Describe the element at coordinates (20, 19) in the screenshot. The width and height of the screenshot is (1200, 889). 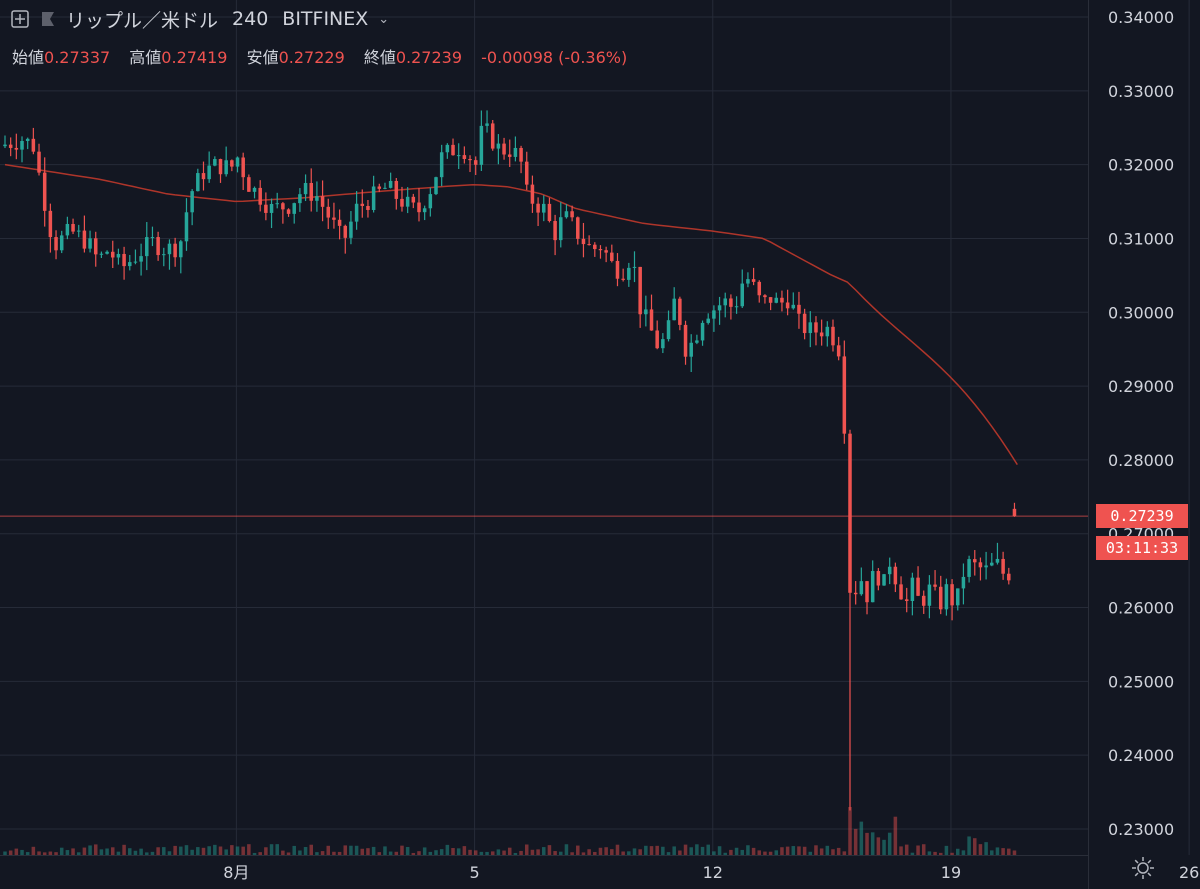
I see `add-symbol-icon` at that location.